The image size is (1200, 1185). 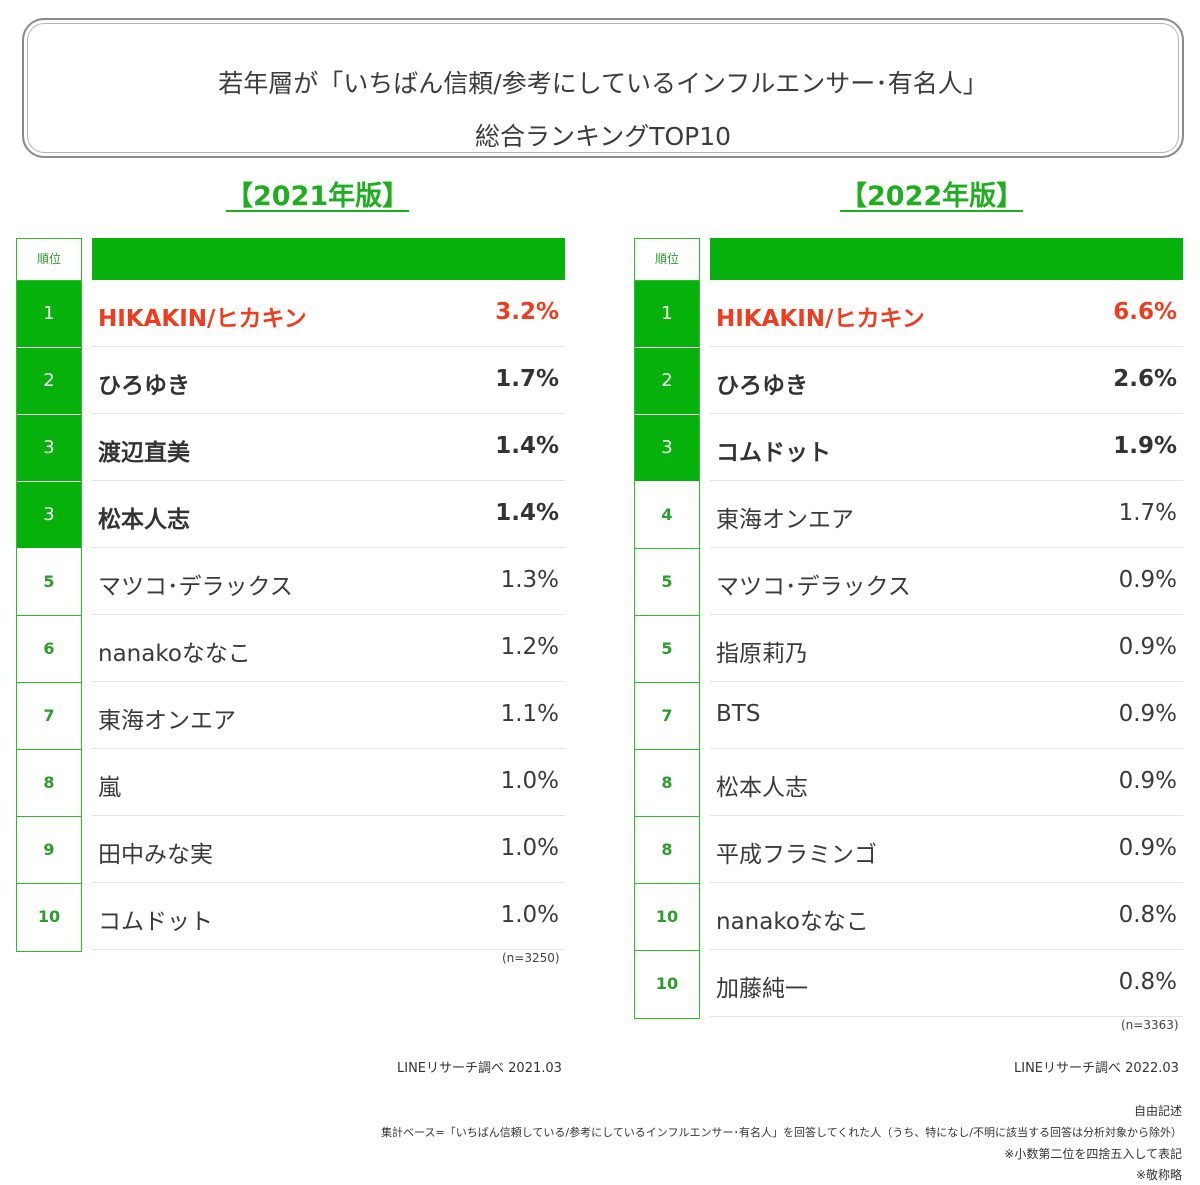 What do you see at coordinates (527, 312) in the screenshot?
I see `percentage-value: 3.2%` at bounding box center [527, 312].